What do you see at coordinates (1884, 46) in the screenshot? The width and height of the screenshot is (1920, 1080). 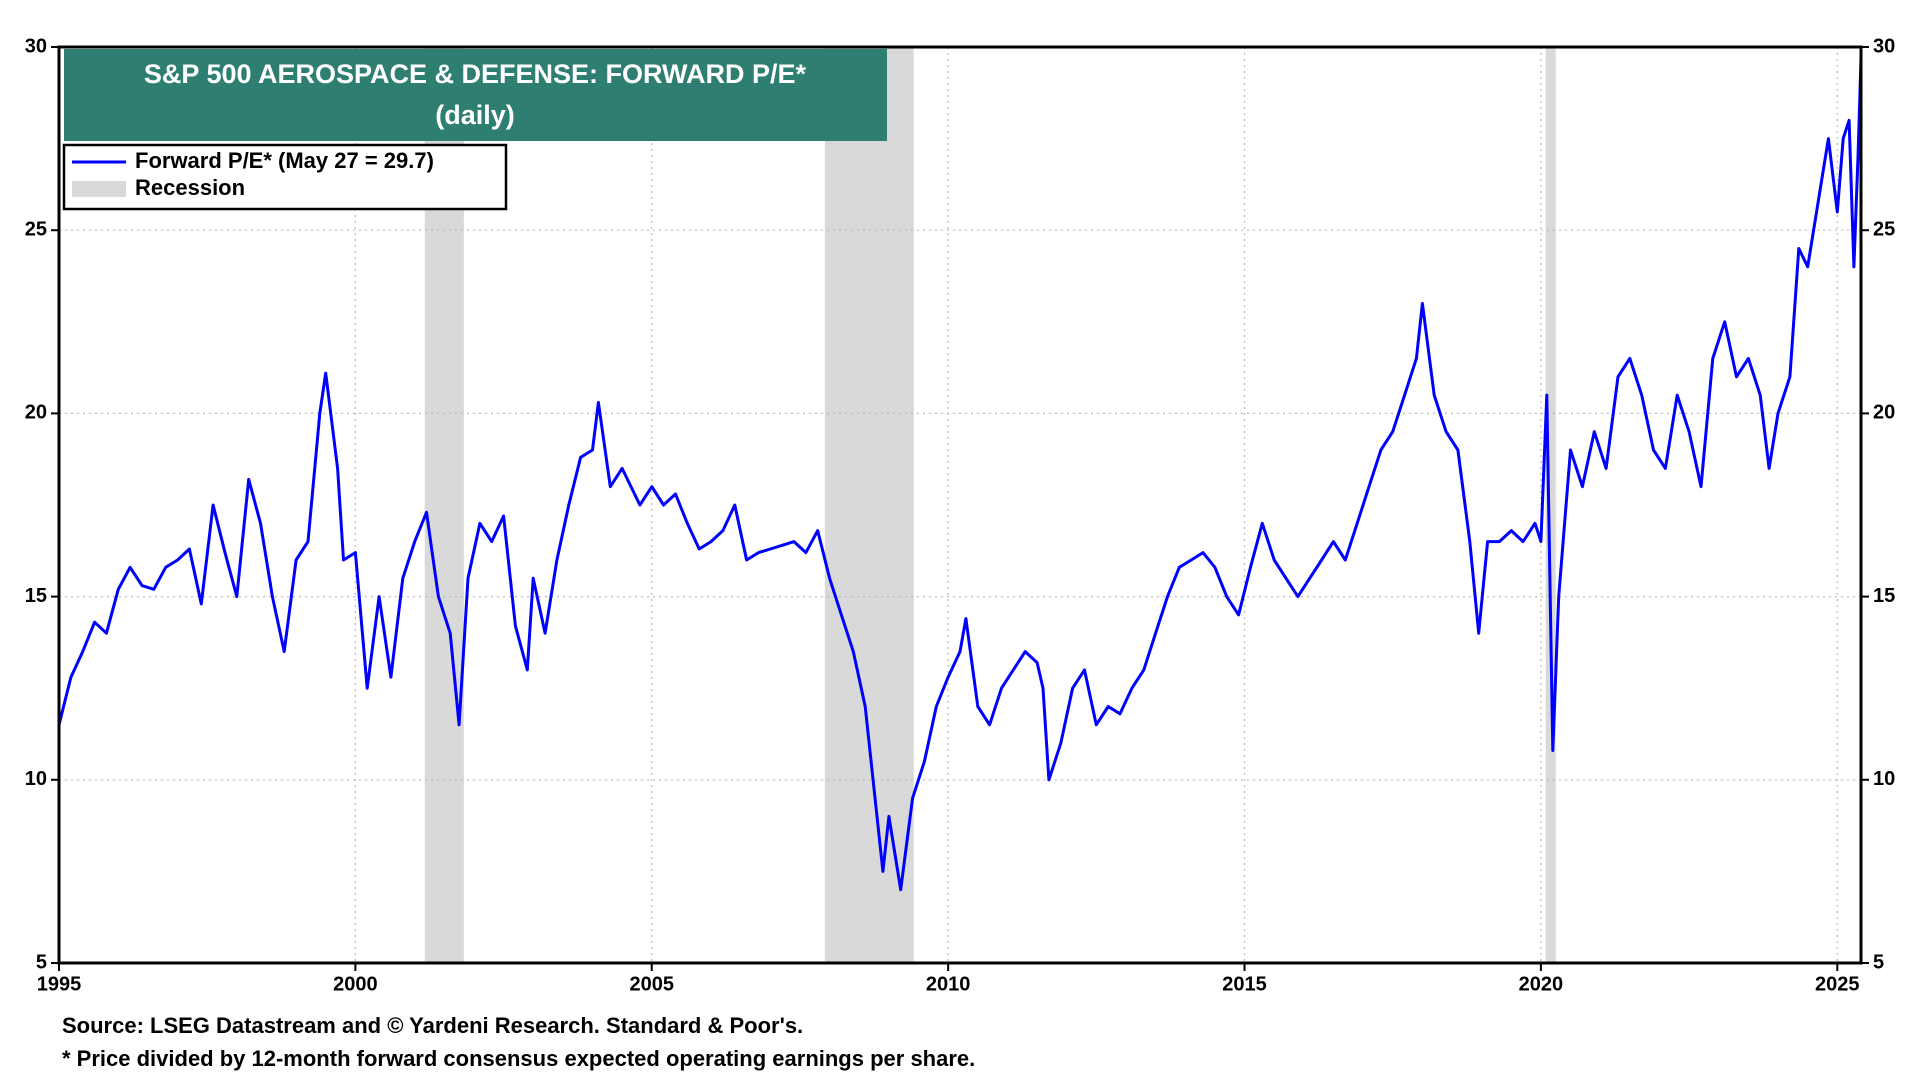 I see `y2-tick-label: 30` at bounding box center [1884, 46].